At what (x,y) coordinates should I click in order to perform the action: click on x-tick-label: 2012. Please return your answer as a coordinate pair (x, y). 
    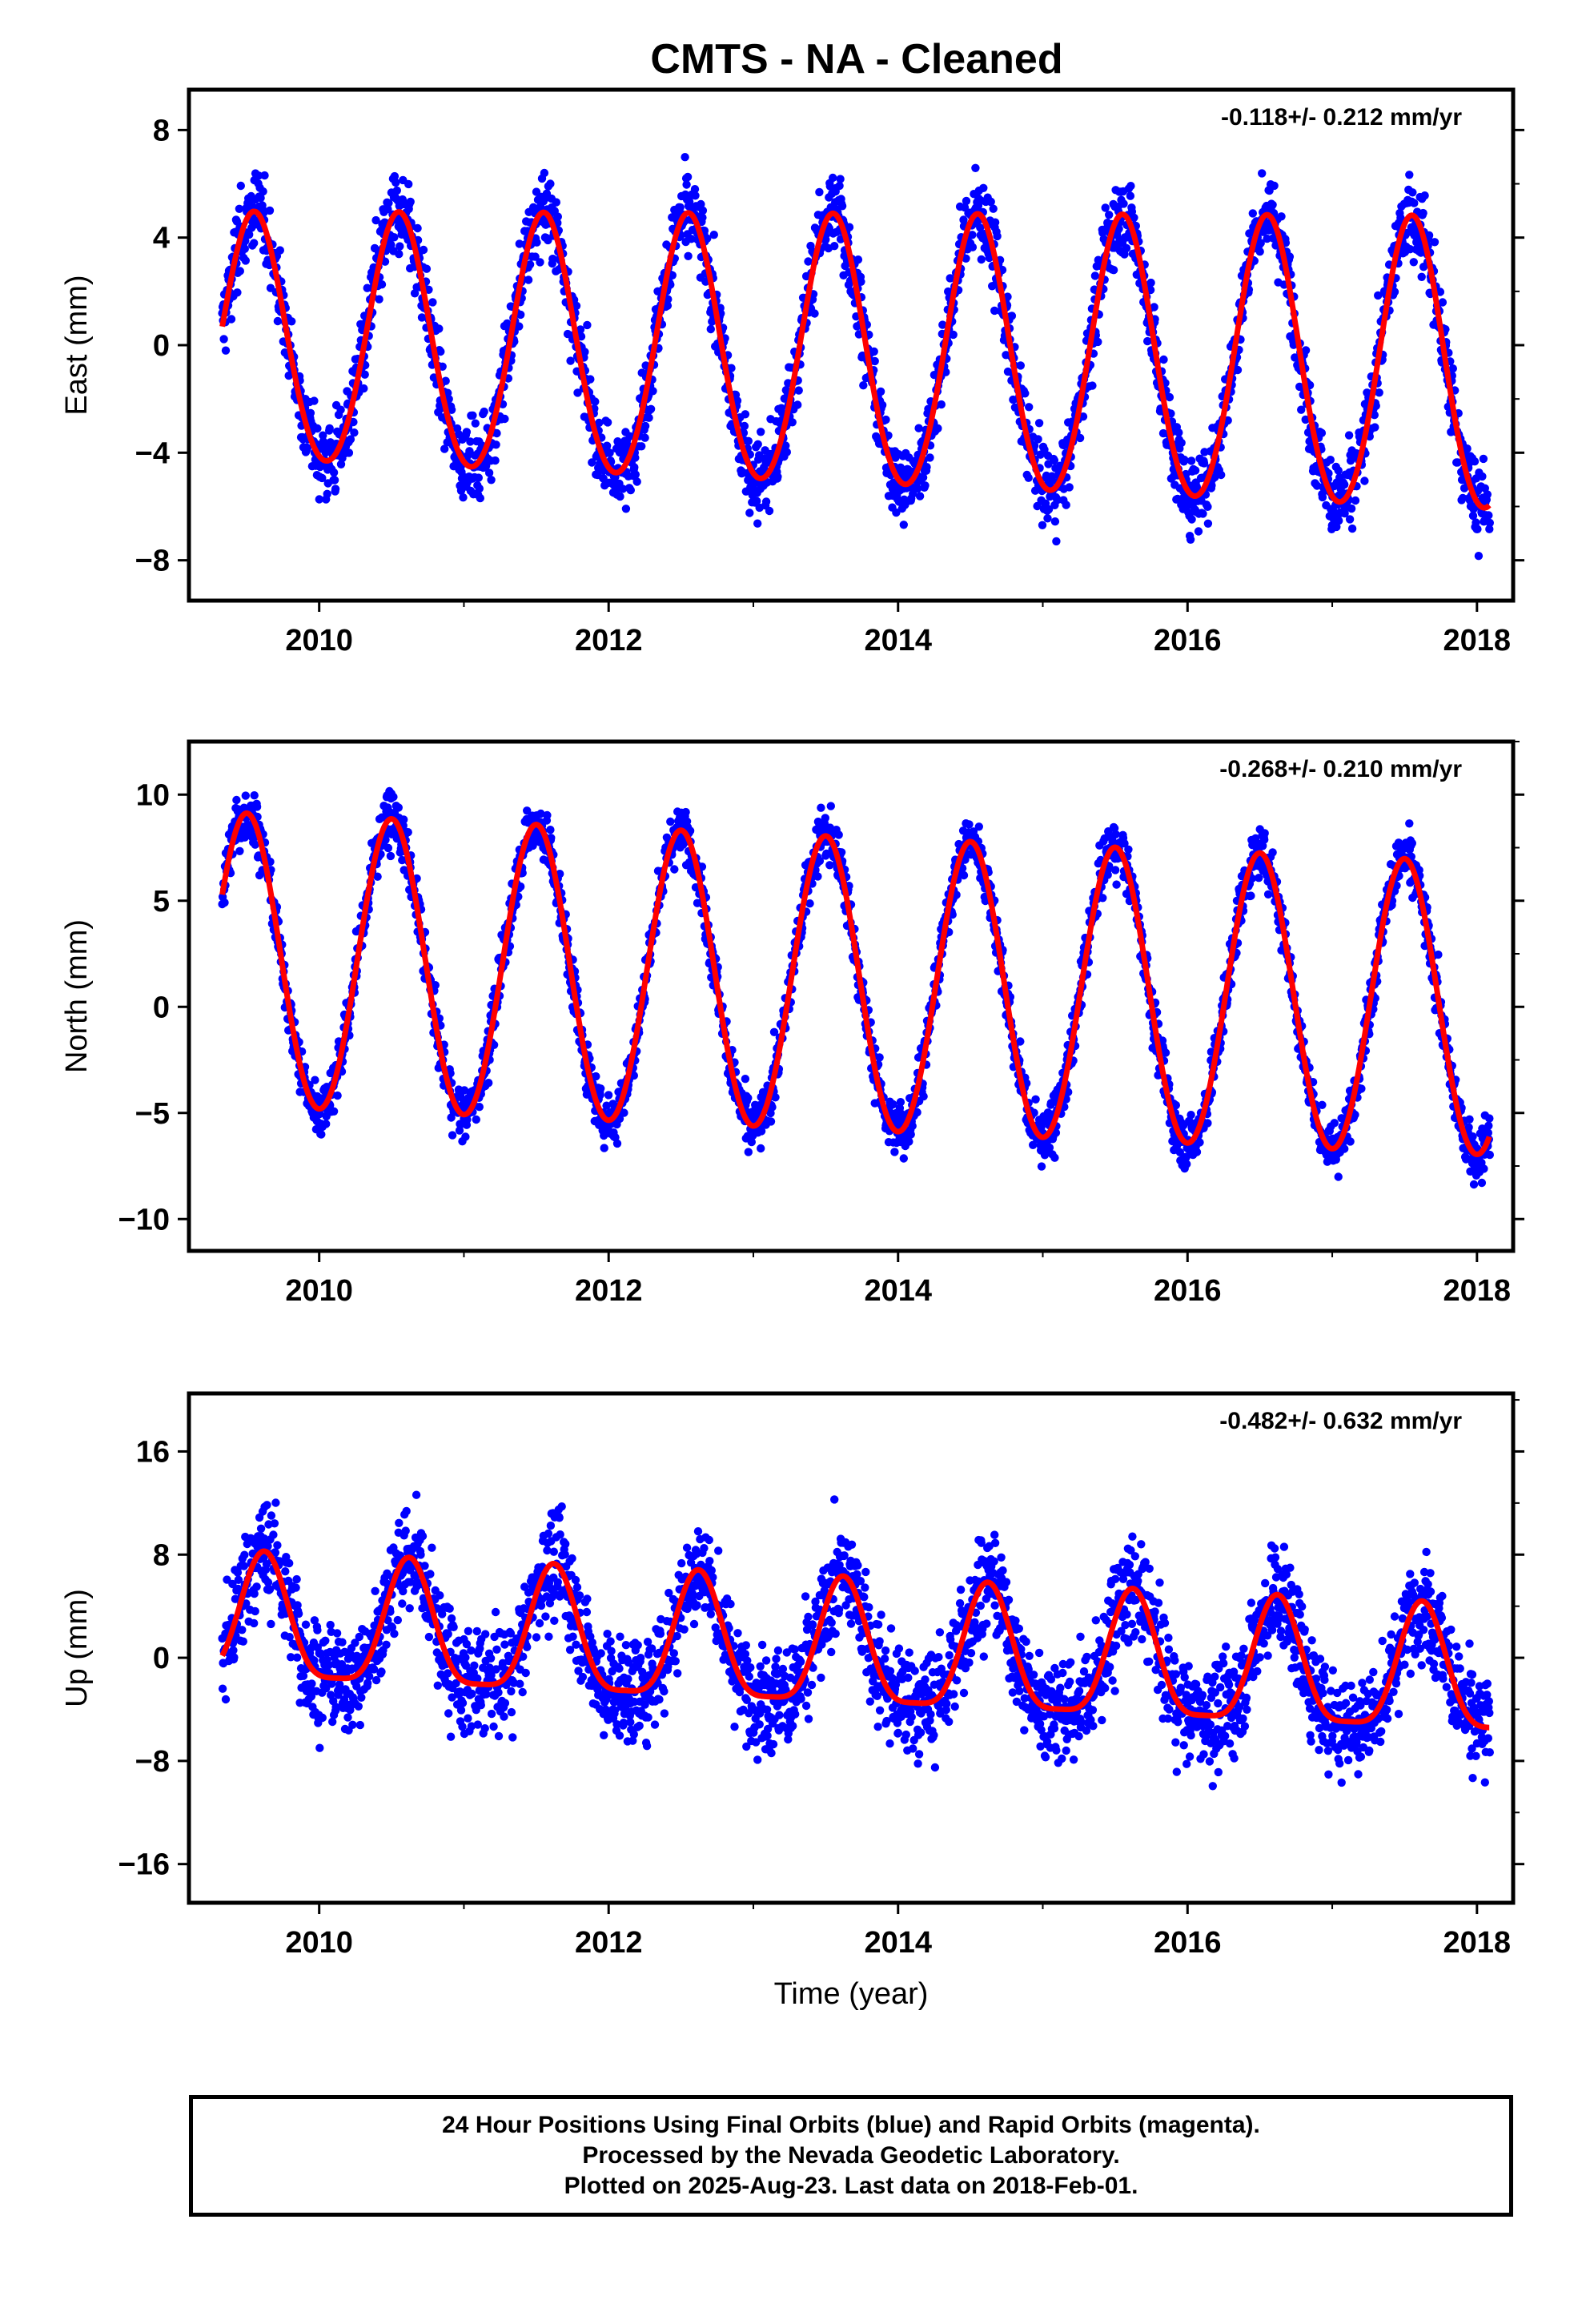
    Looking at the image, I should click on (609, 640).